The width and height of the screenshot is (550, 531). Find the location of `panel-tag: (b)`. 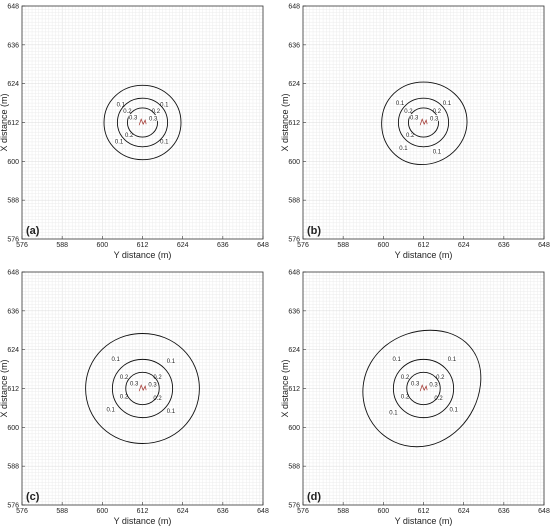

panel-tag: (b) is located at coordinates (314, 231).